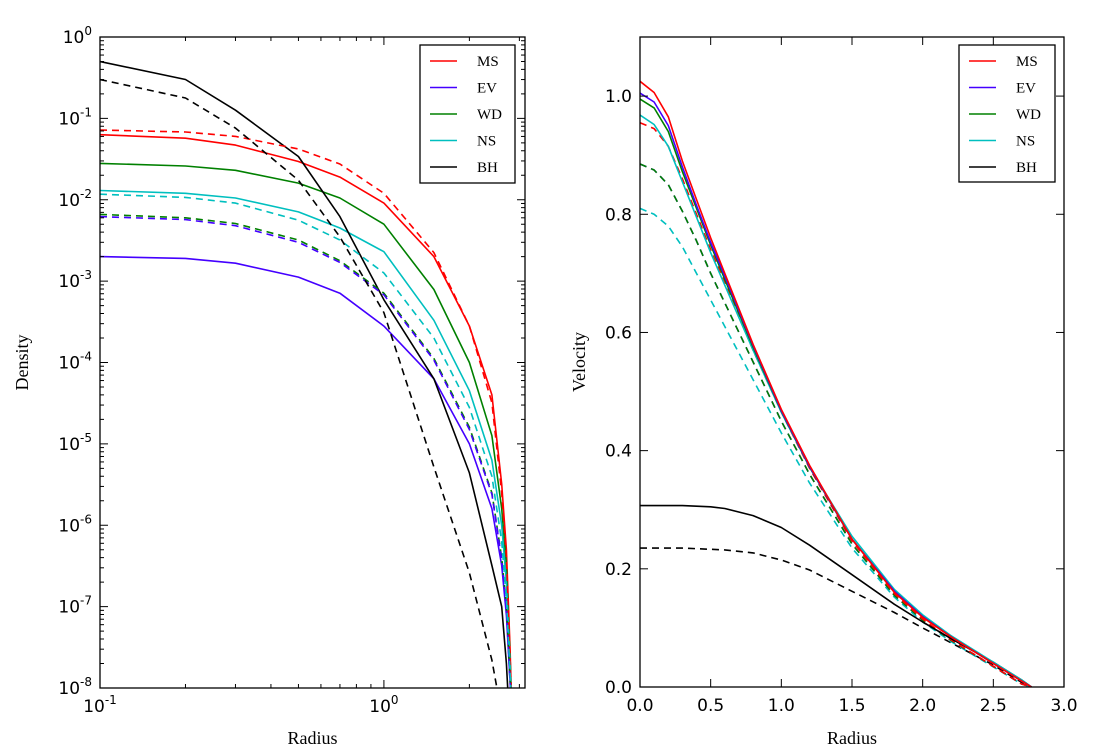  What do you see at coordinates (86, 438) in the screenshot?
I see `tick-exponent: -5` at bounding box center [86, 438].